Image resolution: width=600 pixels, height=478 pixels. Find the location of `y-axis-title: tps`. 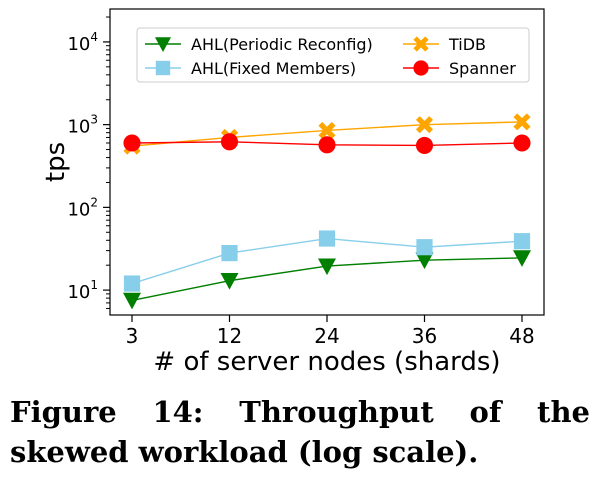

y-axis-title: tps is located at coordinates (56, 162).